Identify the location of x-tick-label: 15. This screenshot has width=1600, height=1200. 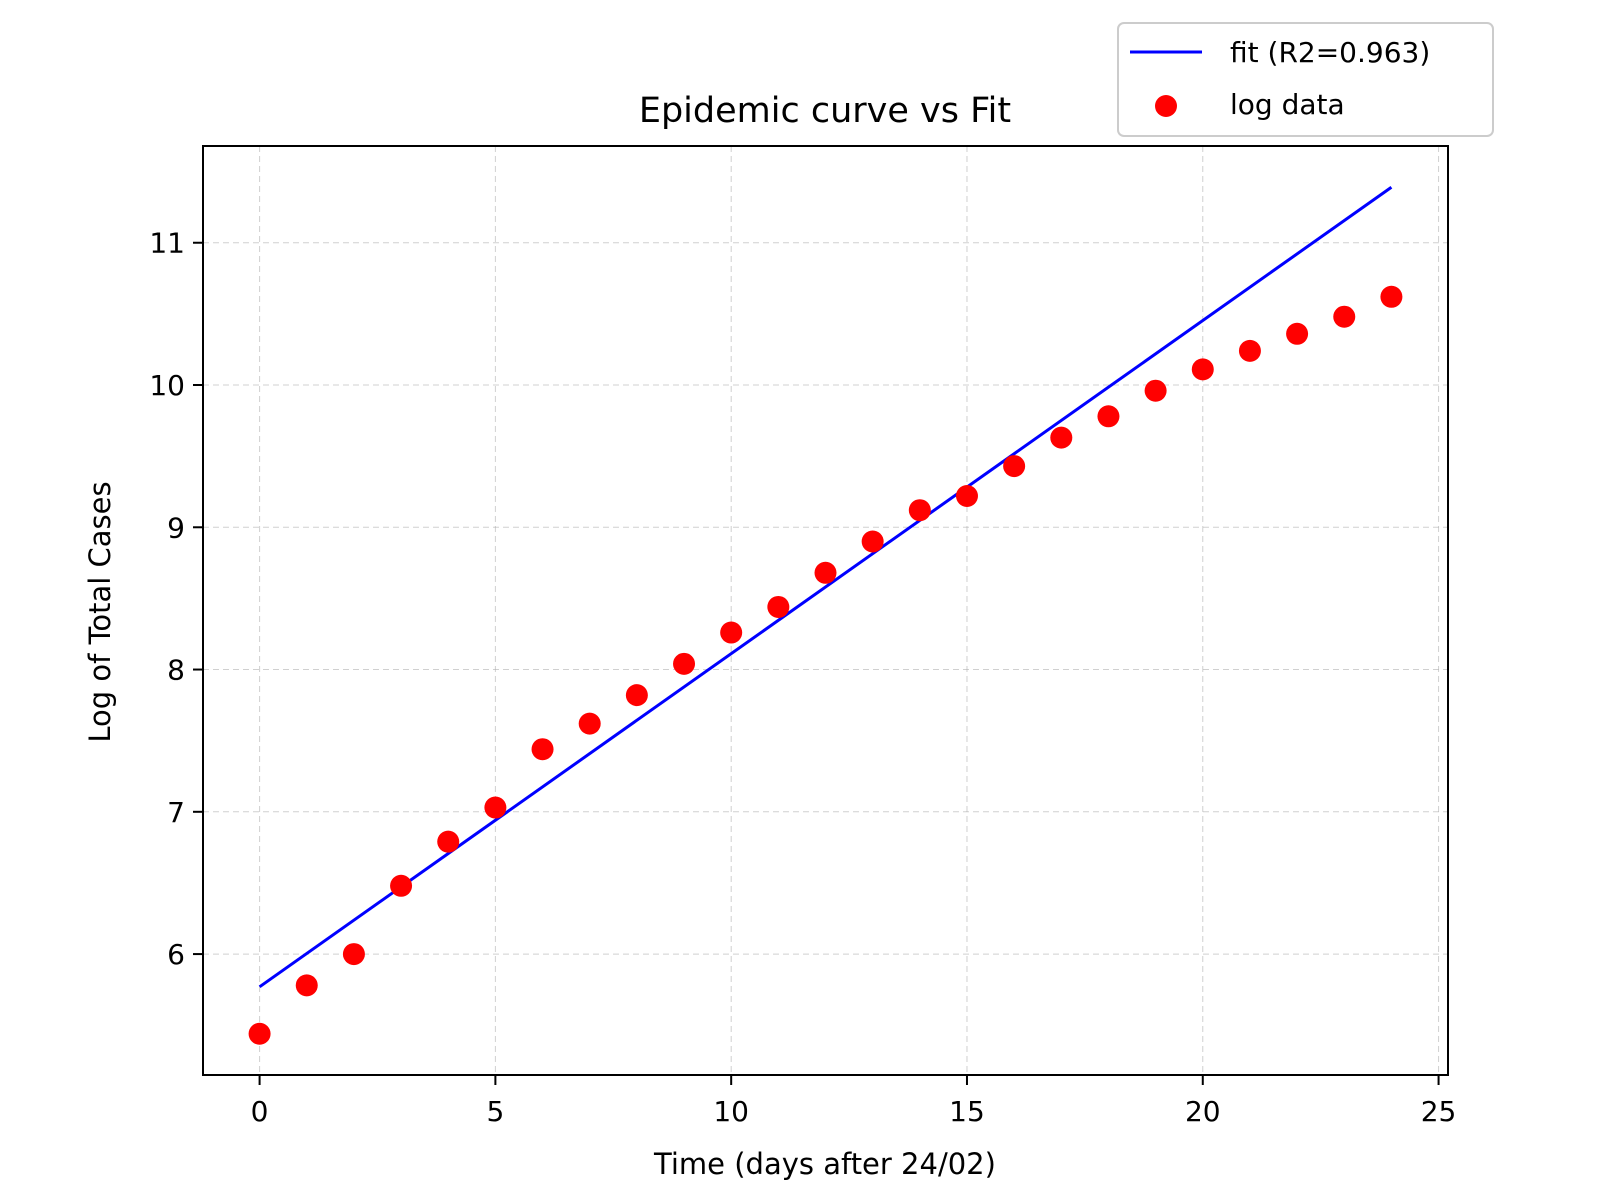
(967, 1111).